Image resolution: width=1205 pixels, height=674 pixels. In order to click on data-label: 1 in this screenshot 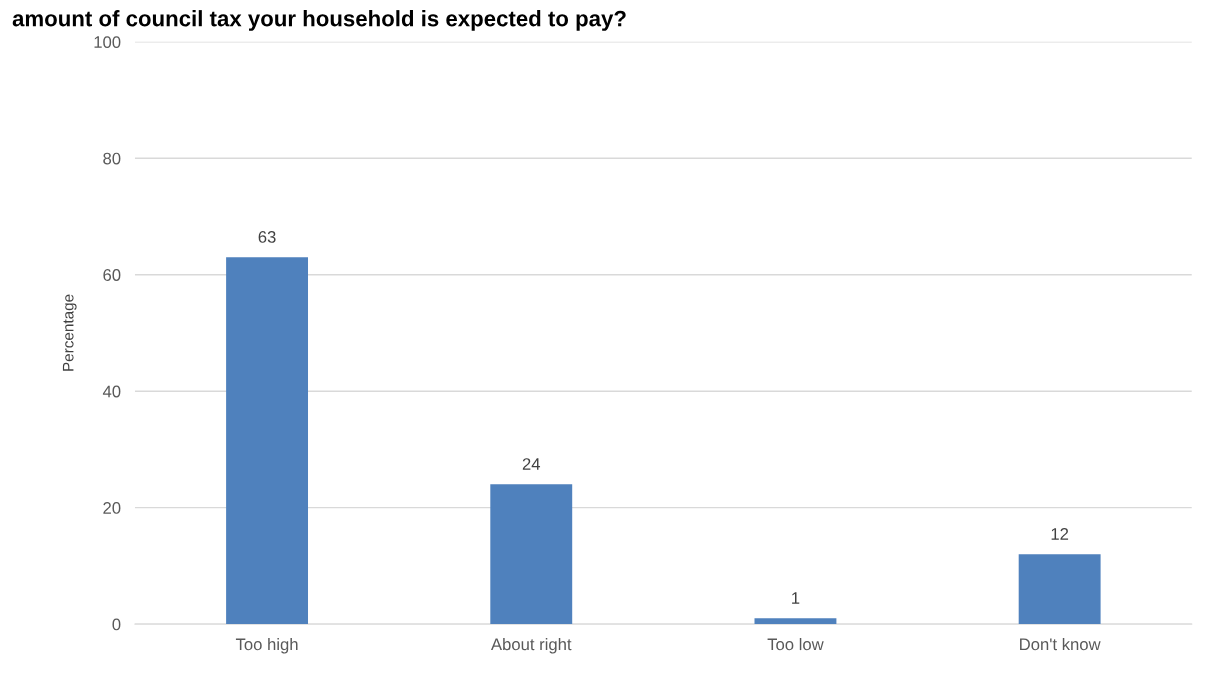, I will do `click(796, 598)`.